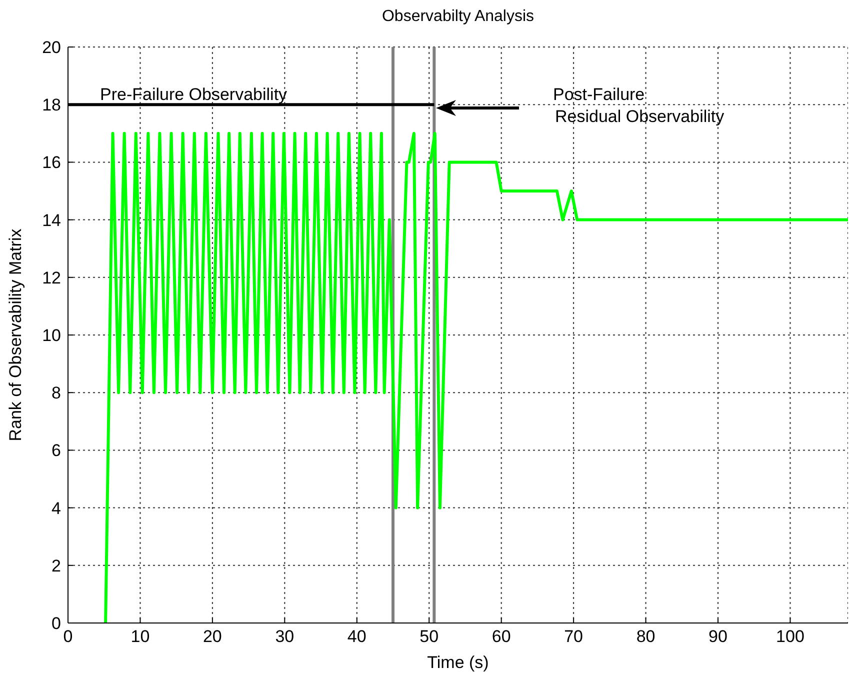  Describe the element at coordinates (56, 393) in the screenshot. I see `y-tick-label: 8` at that location.